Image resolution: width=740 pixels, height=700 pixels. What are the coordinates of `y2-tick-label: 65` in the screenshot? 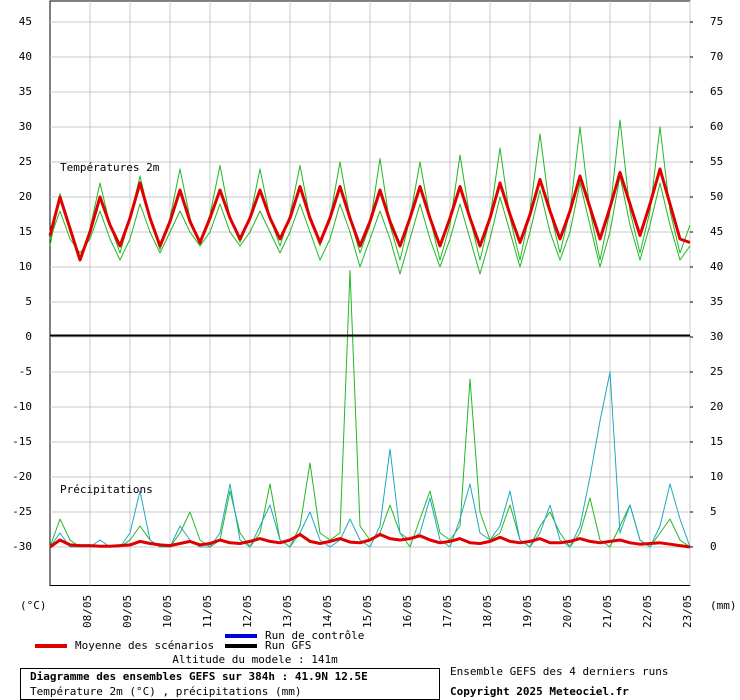 It's located at (716, 91).